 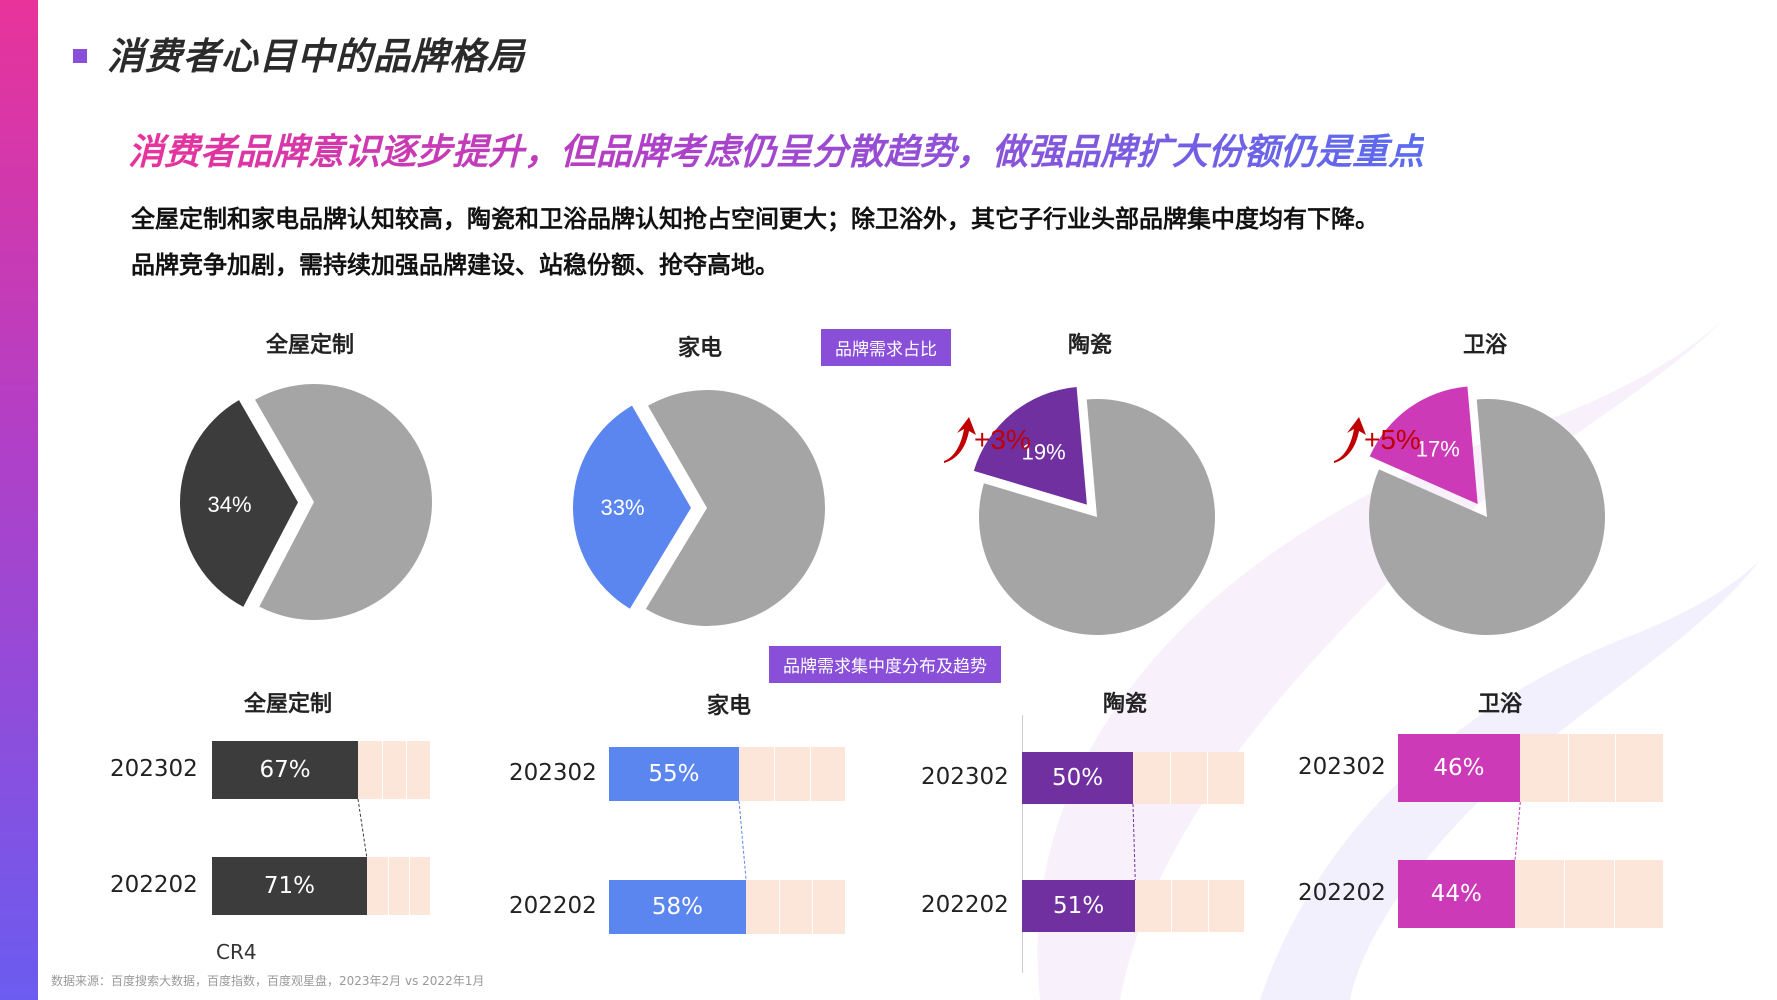 I want to click on pie-label-家电: 33%, so click(x=623, y=507).